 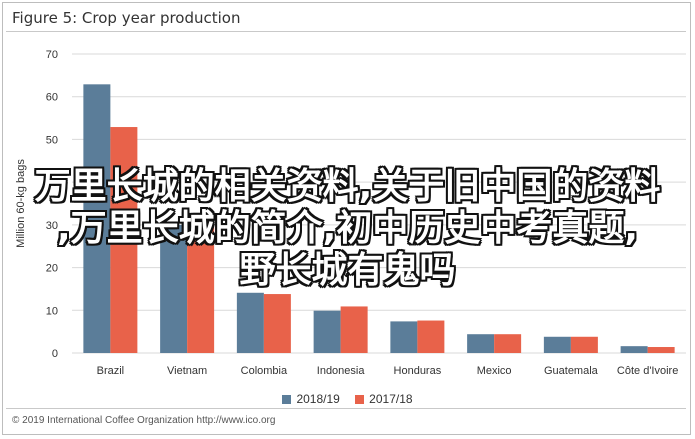 What do you see at coordinates (647, 371) in the screenshot?
I see `x-tick-label-7: Côte d'Ivoire` at bounding box center [647, 371].